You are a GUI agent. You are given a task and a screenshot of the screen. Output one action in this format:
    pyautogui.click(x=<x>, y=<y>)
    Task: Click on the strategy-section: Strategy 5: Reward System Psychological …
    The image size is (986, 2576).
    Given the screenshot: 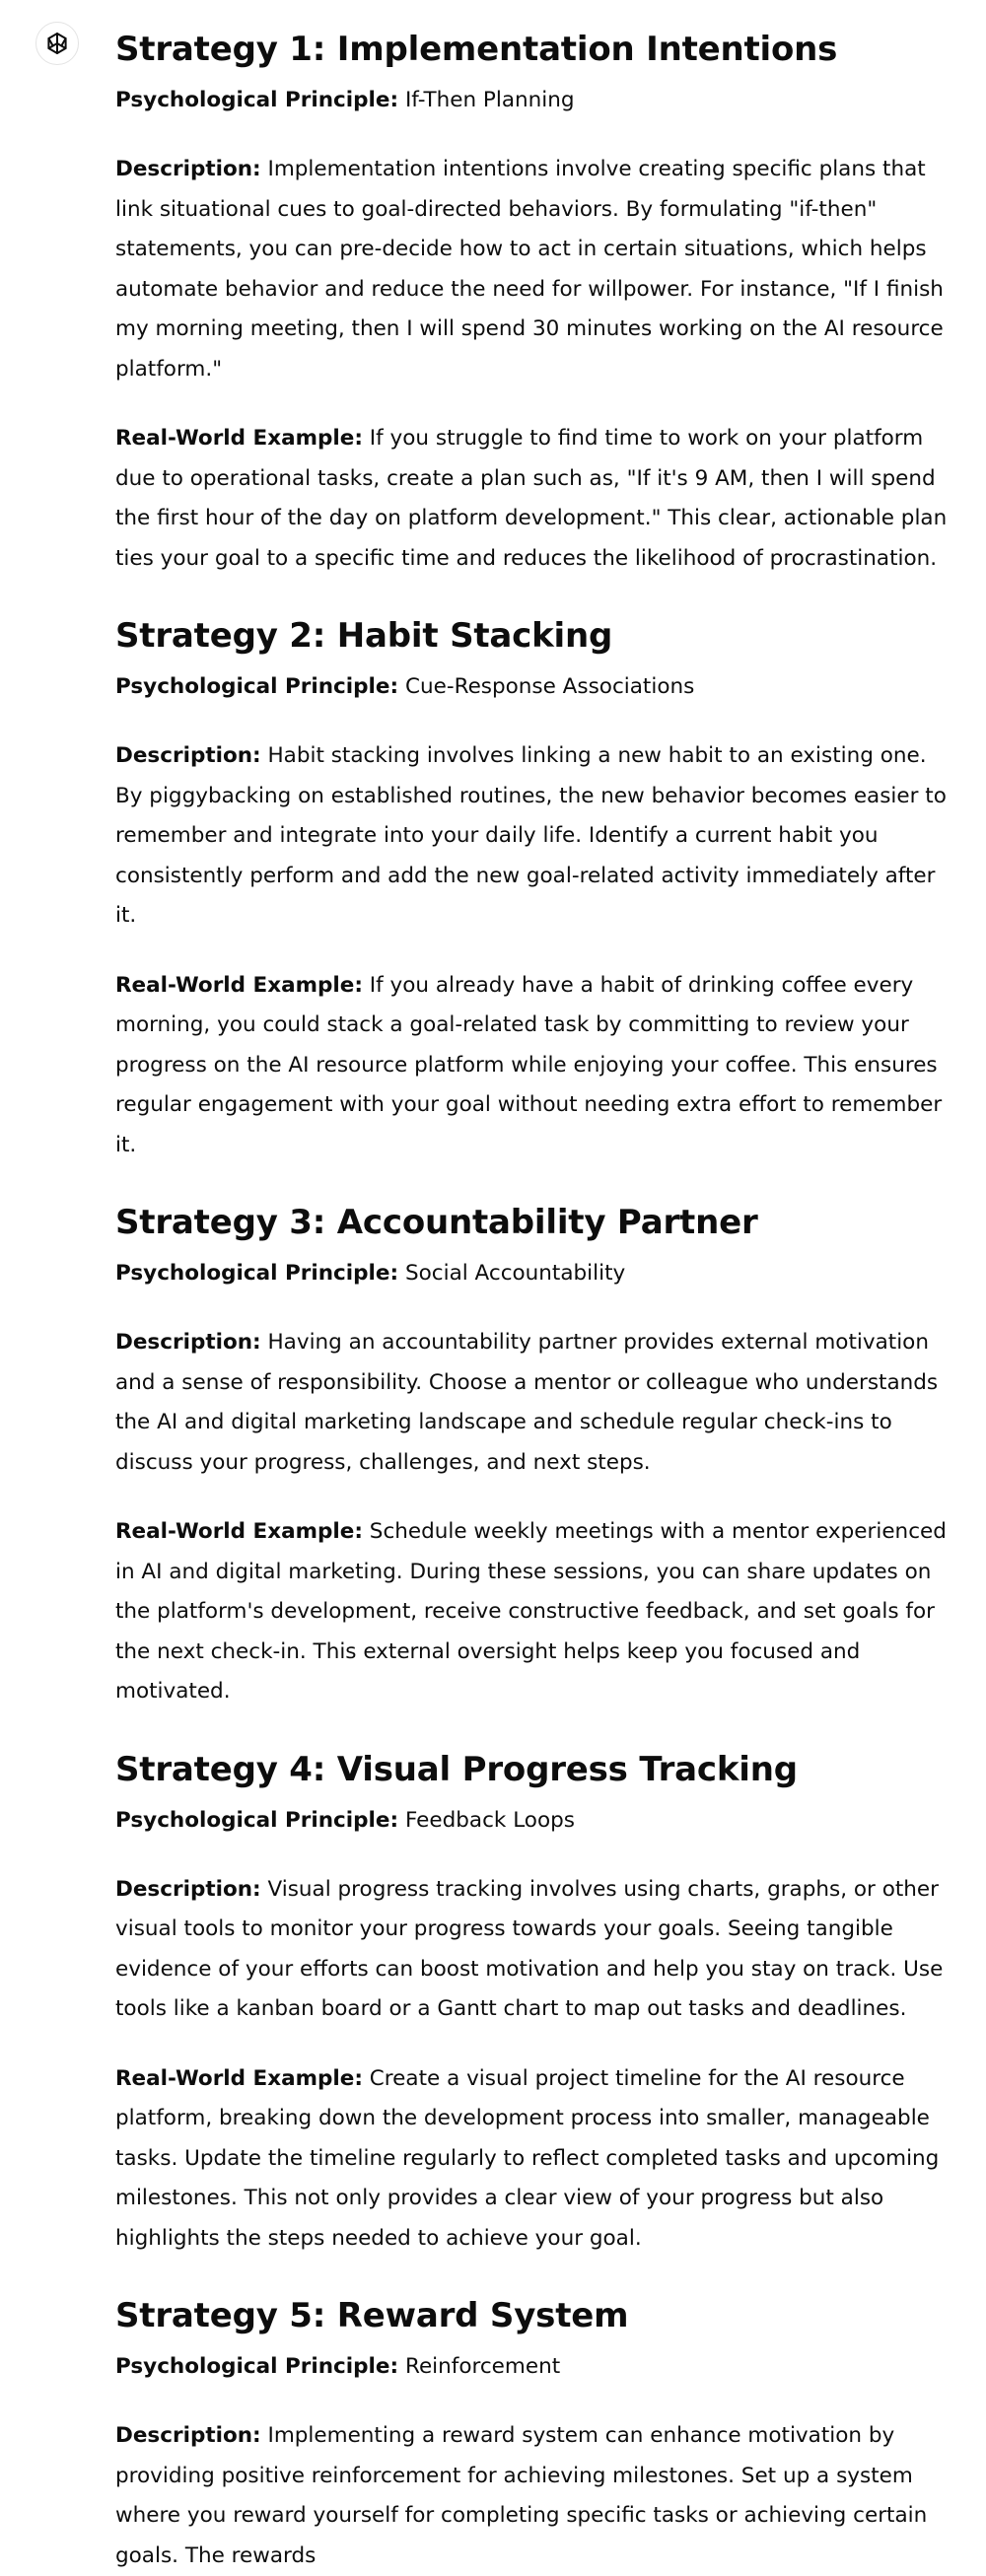 What is the action you would take?
    pyautogui.click(x=534, y=2418)
    